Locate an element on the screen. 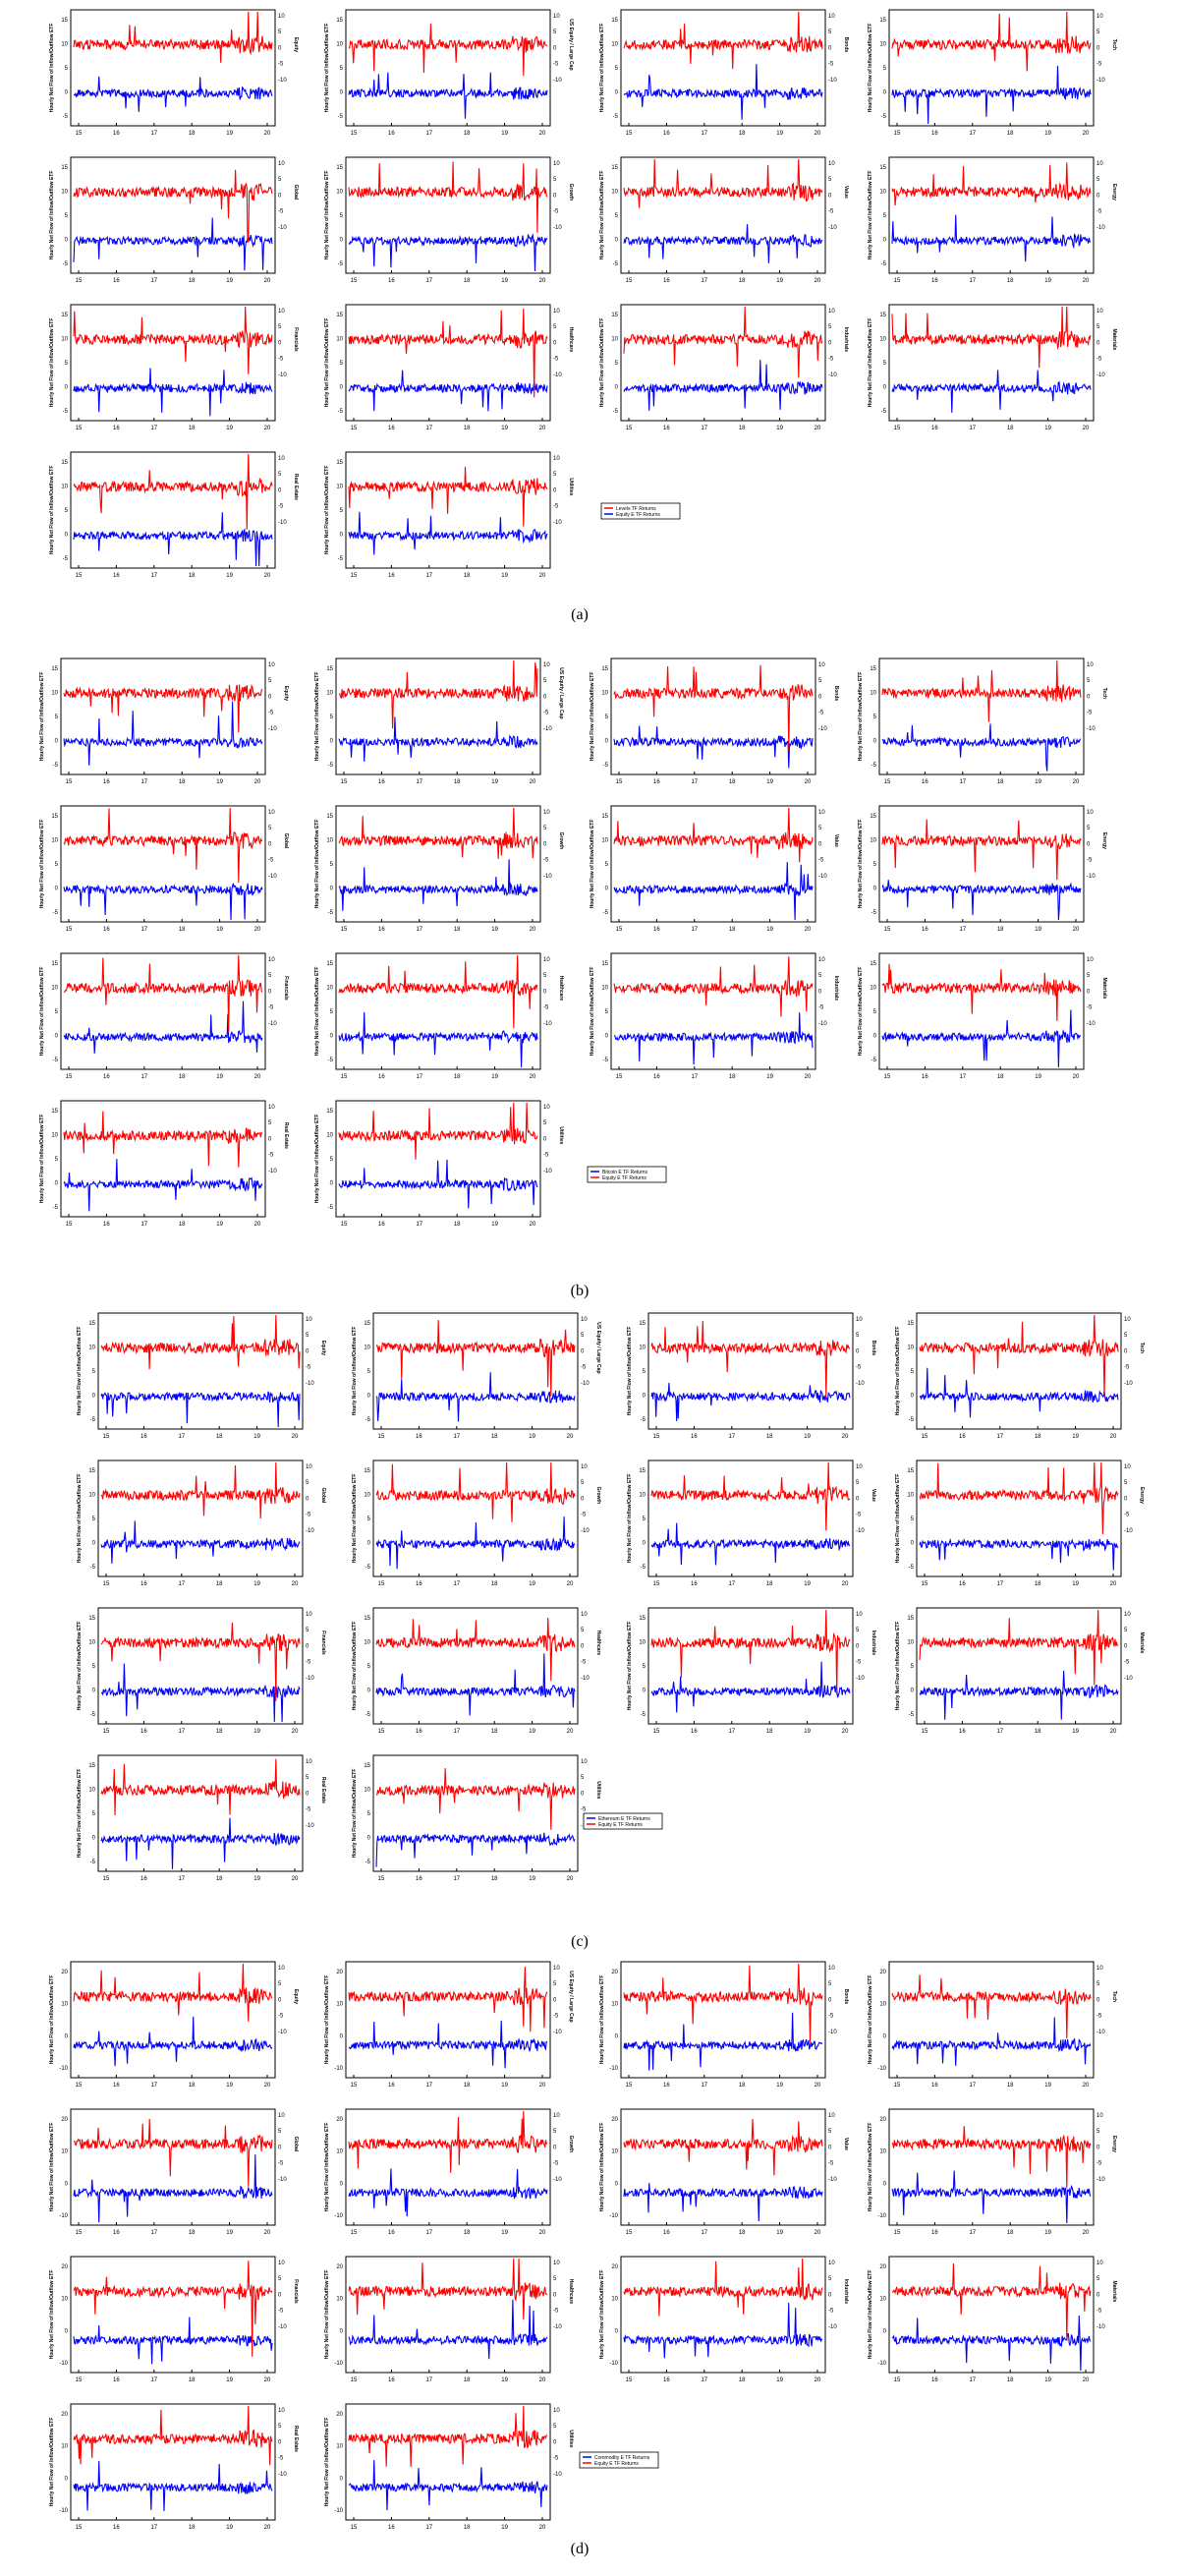 The width and height of the screenshot is (1180, 2576). right-axis-label: Utilities is located at coordinates (598, 1790).